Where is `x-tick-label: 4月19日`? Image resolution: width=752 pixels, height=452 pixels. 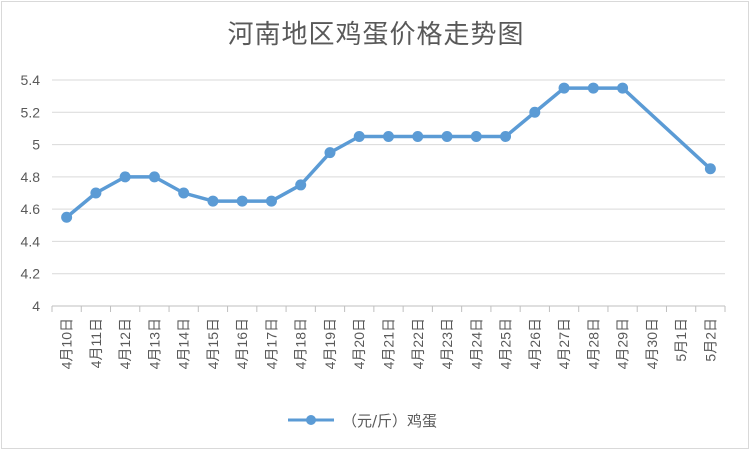 x-tick-label: 4月19日 is located at coordinates (330, 343).